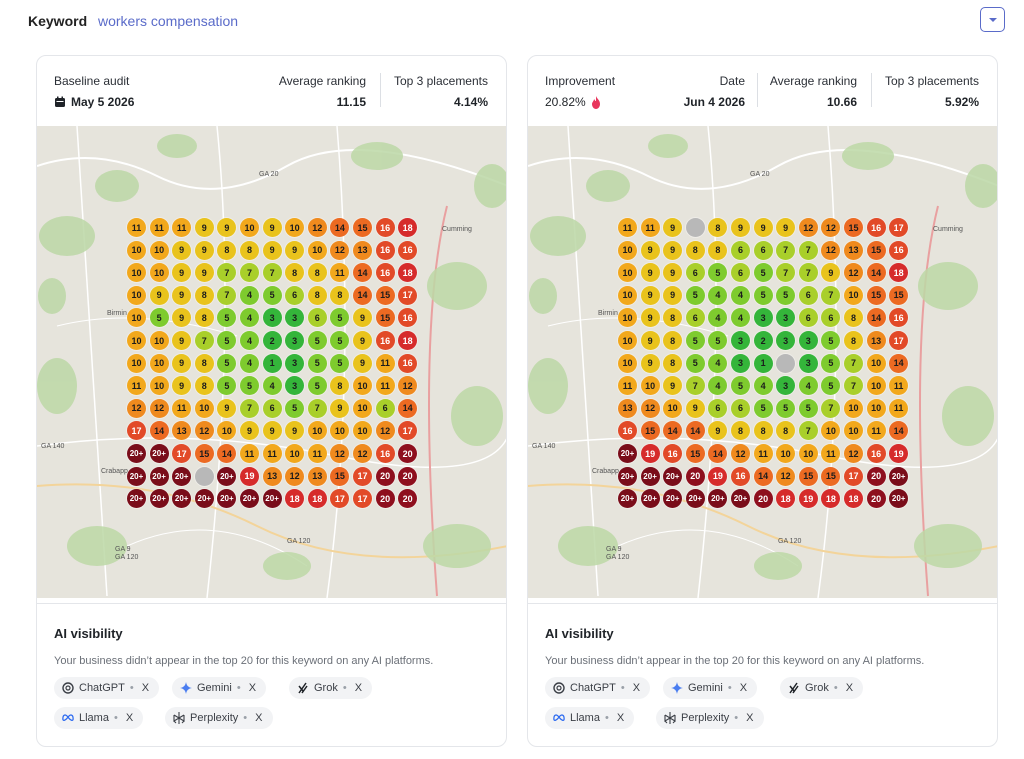 The width and height of the screenshot is (1024, 759). I want to click on ai-platform-chip-chatgpt: ChatGPT • X, so click(598, 688).